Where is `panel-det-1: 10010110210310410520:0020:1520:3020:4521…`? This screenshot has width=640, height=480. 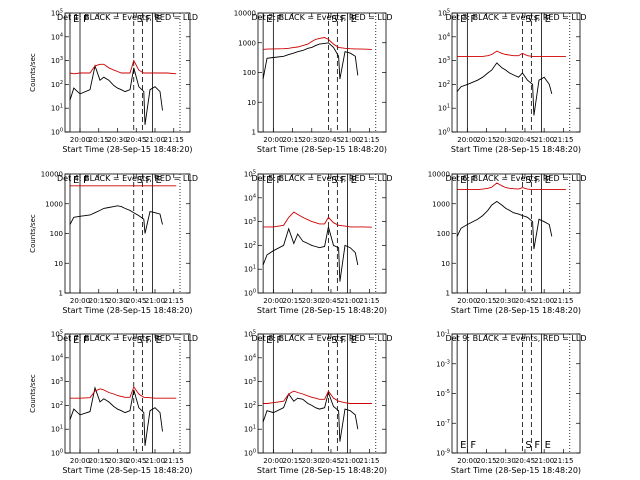 panel-det-1: 10010110210310410520:0020:1520:3020:4521… is located at coordinates (113, 82).